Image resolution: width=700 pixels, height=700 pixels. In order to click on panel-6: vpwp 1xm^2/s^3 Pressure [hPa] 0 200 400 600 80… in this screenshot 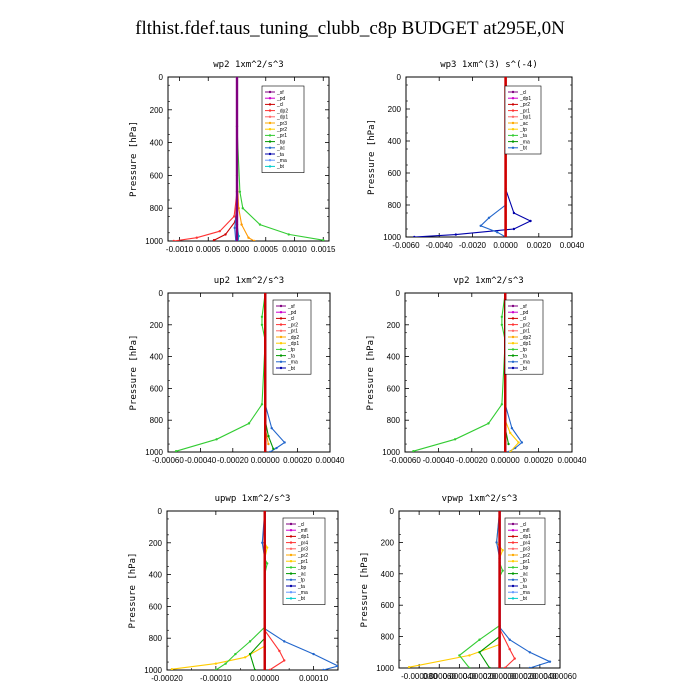, I will do `click(468, 587)`.